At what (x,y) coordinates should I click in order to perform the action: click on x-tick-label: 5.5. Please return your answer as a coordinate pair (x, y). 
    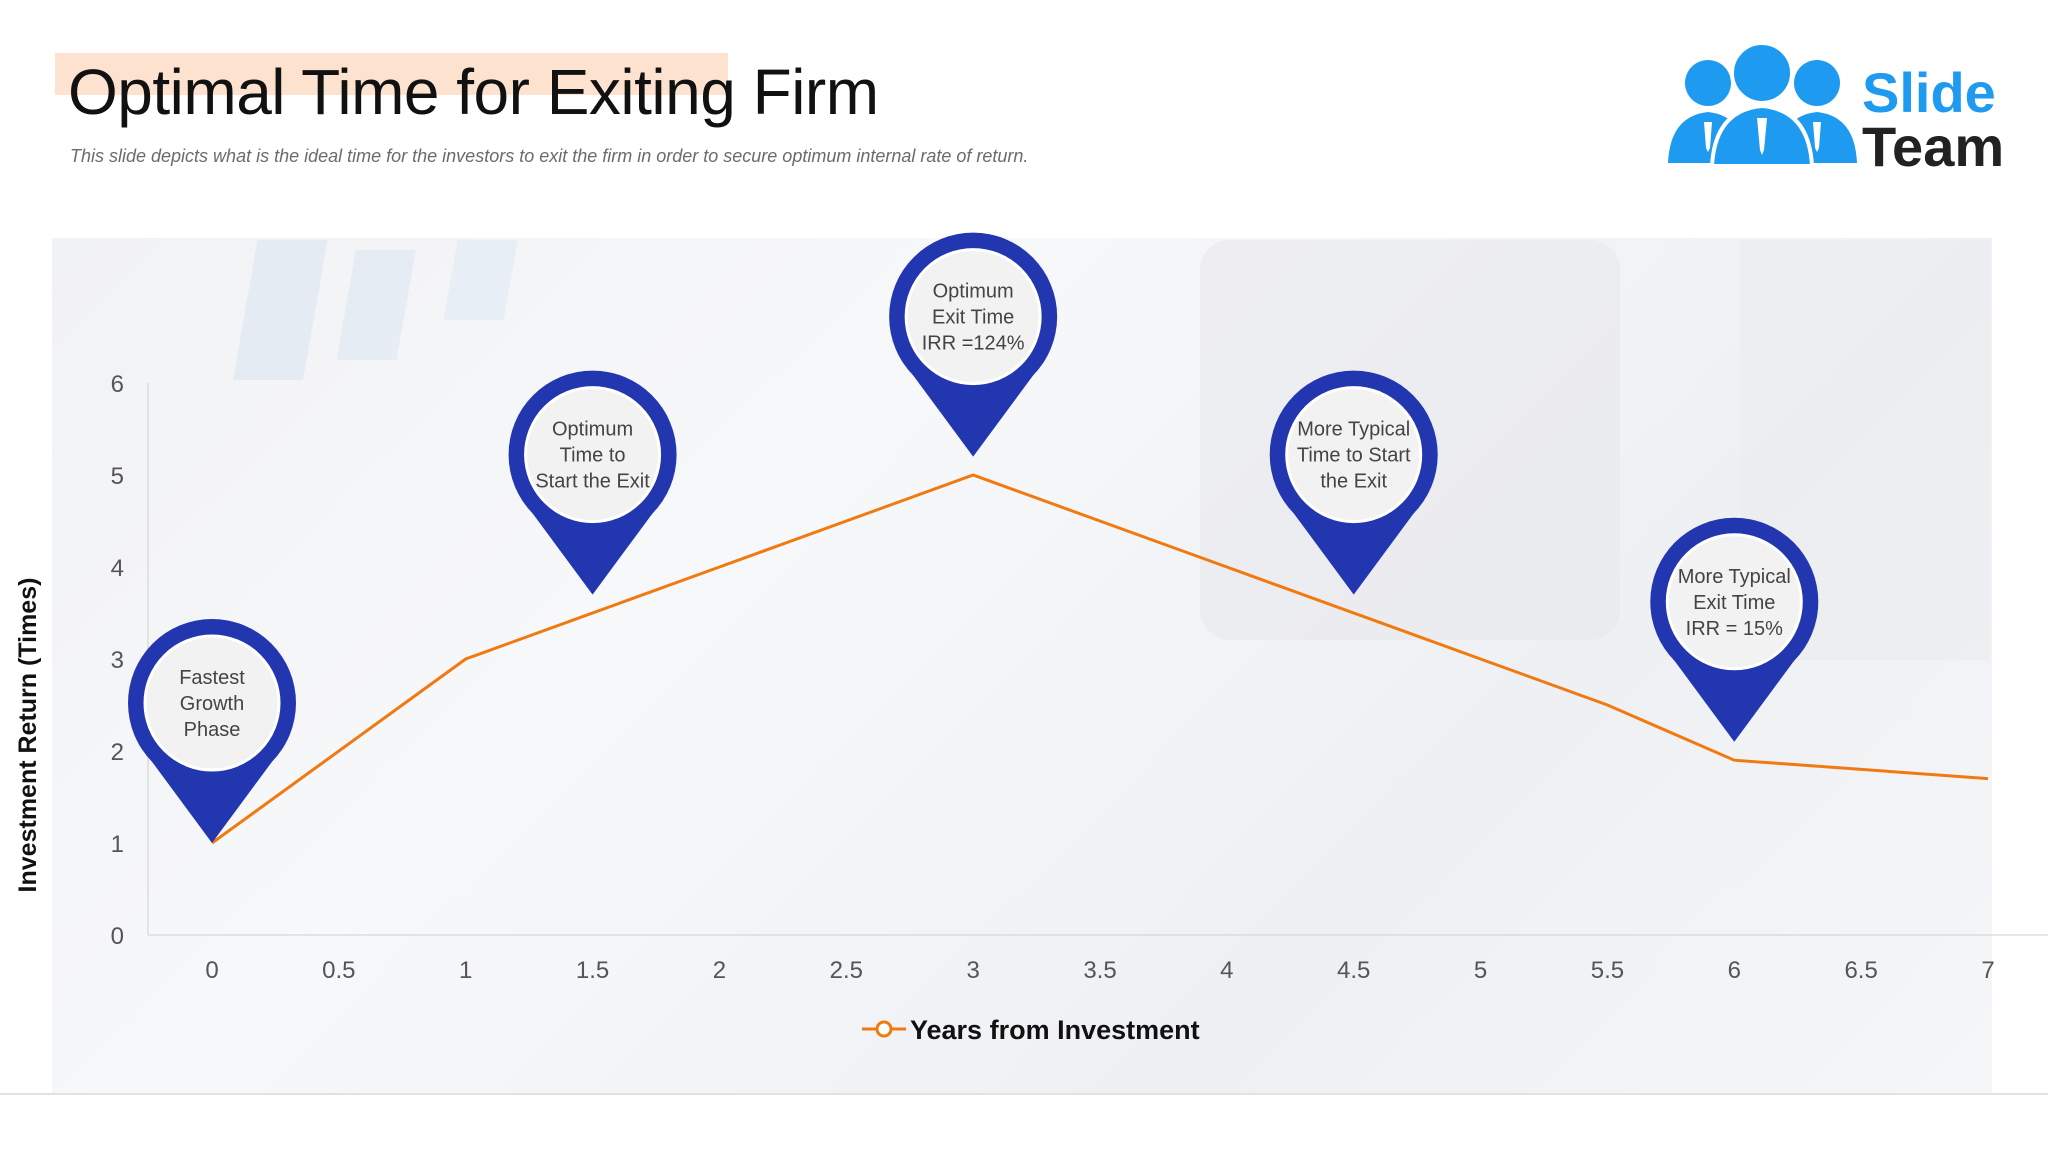
    Looking at the image, I should click on (1607, 970).